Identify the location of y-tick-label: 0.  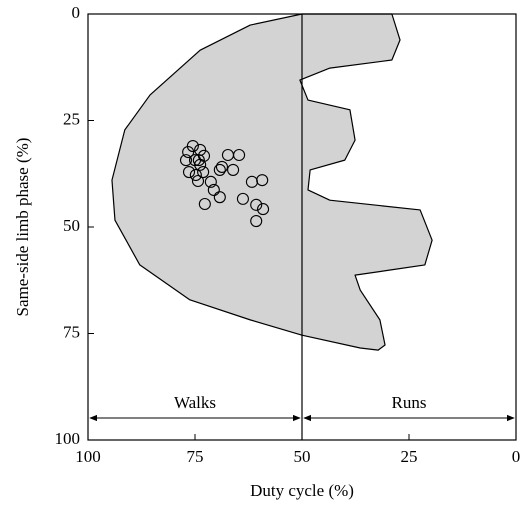
(76, 12).